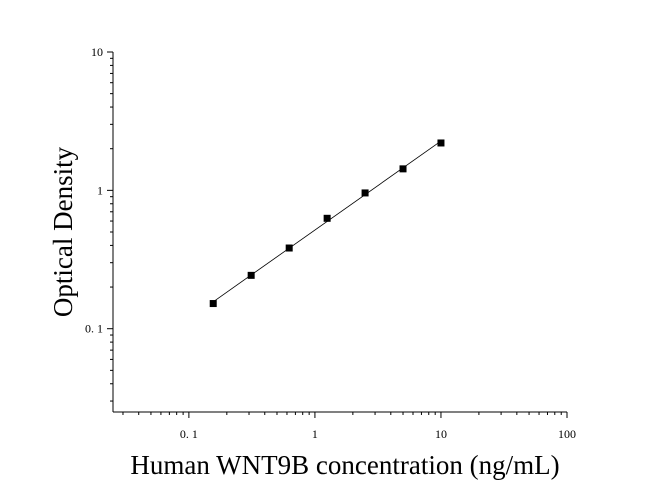 The image size is (656, 492). What do you see at coordinates (189, 434) in the screenshot?
I see `x-tick-label: 0. 1` at bounding box center [189, 434].